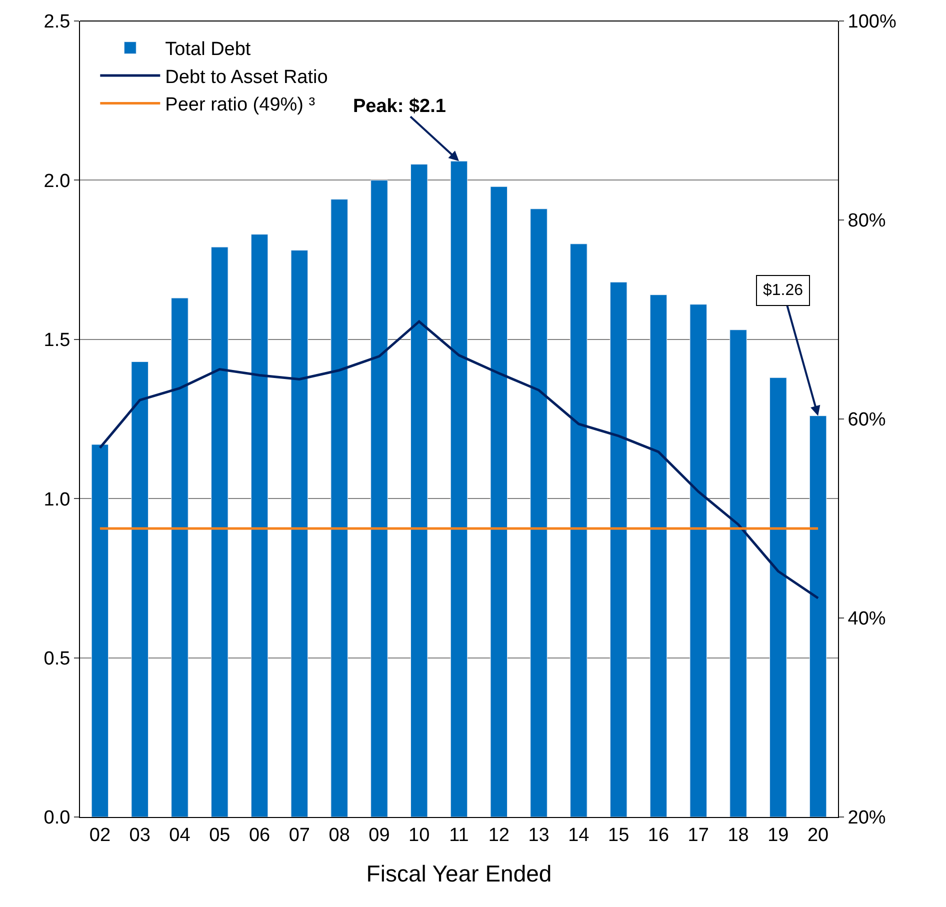 Image resolution: width=946 pixels, height=907 pixels. I want to click on x-tick-label: 07, so click(299, 835).